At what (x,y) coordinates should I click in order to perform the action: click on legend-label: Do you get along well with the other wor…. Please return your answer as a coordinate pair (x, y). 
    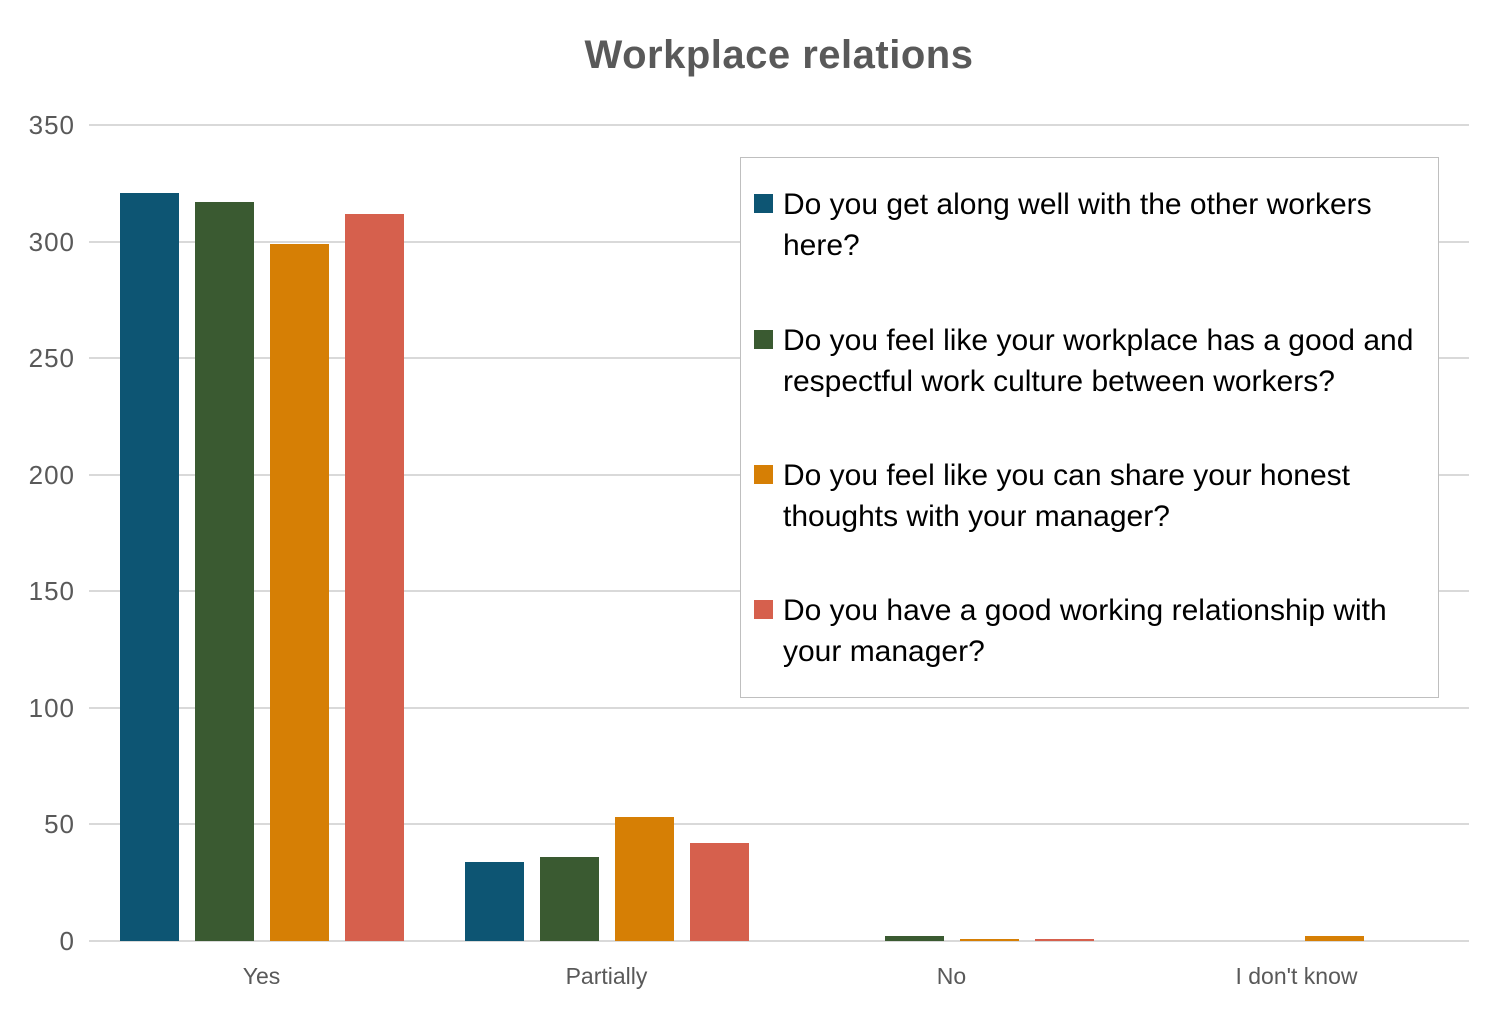
    Looking at the image, I should click on (1077, 225).